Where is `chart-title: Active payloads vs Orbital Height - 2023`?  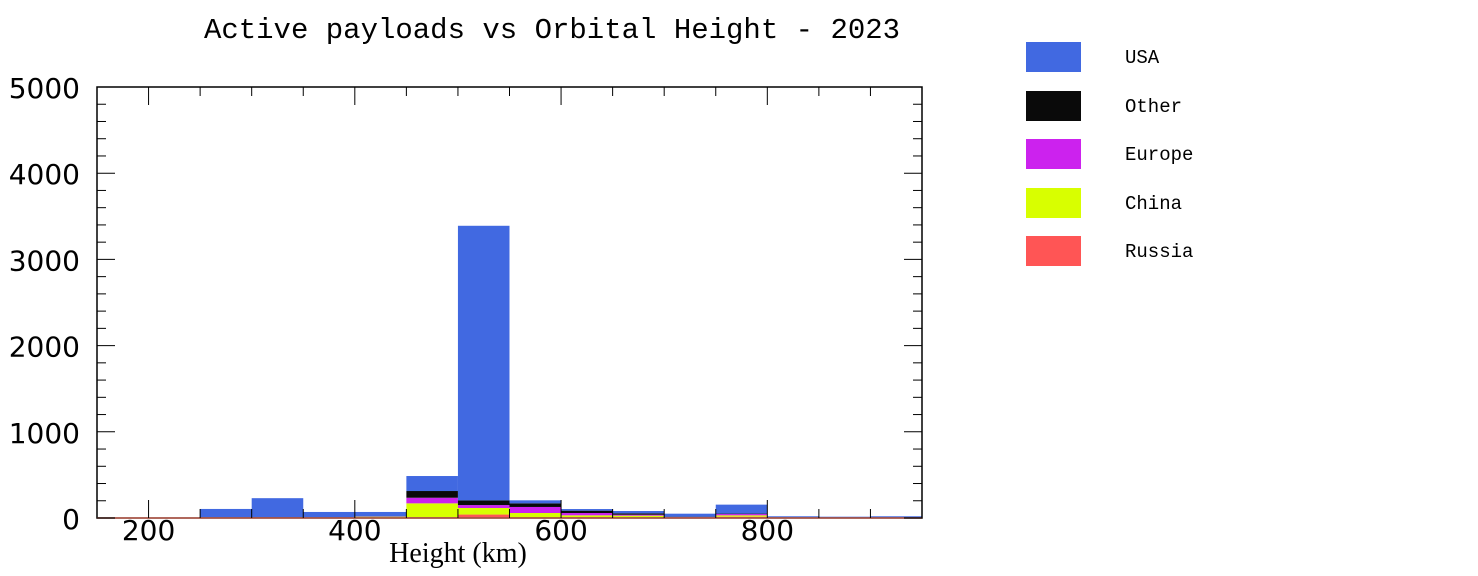
chart-title: Active payloads vs Orbital Height - 2023 is located at coordinates (552, 30).